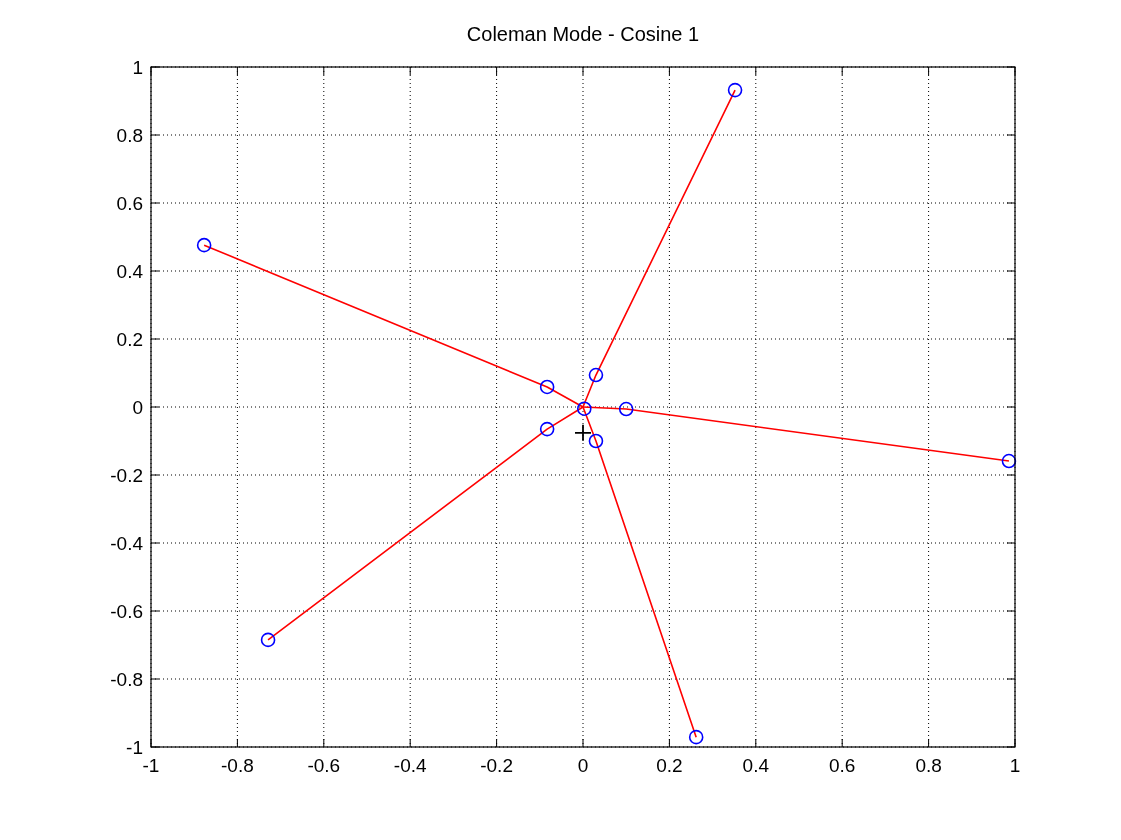 Image resolution: width=1121 pixels, height=840 pixels. Describe the element at coordinates (496, 765) in the screenshot. I see `x-tick-label: -0.2` at that location.